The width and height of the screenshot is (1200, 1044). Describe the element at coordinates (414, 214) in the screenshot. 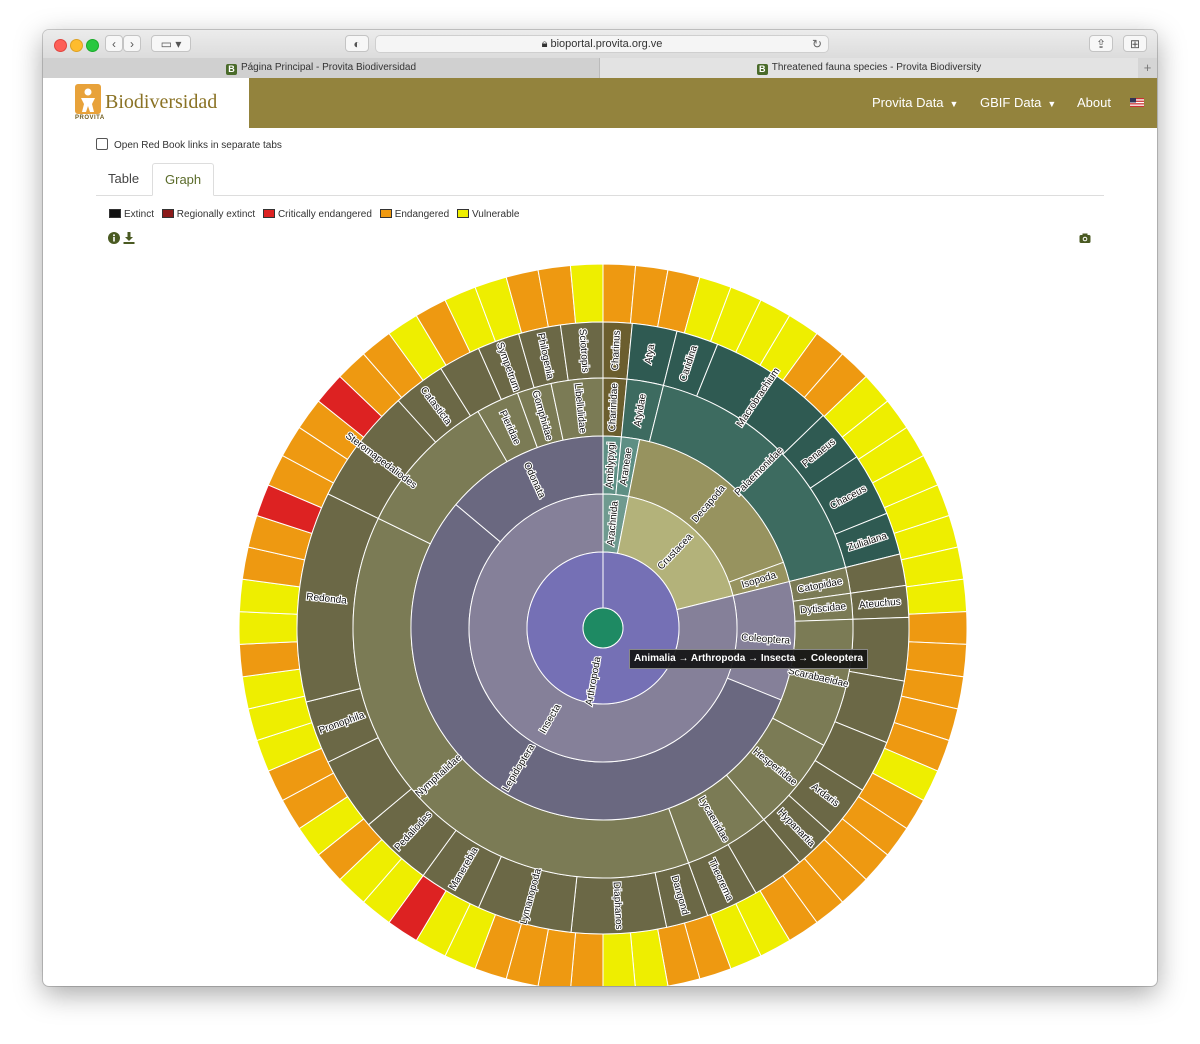

I see `legend-item: Endangered` at that location.